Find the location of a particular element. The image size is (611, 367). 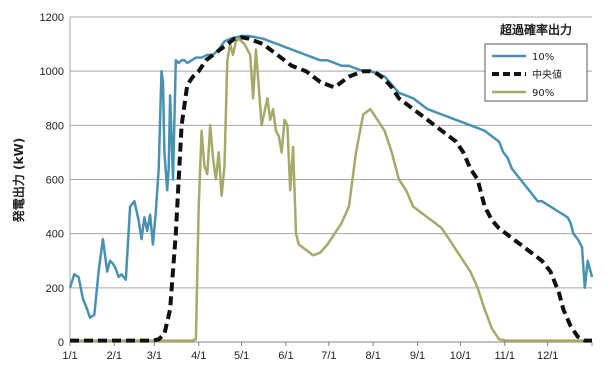

y-tick-label: 1000 is located at coordinates (52, 72).